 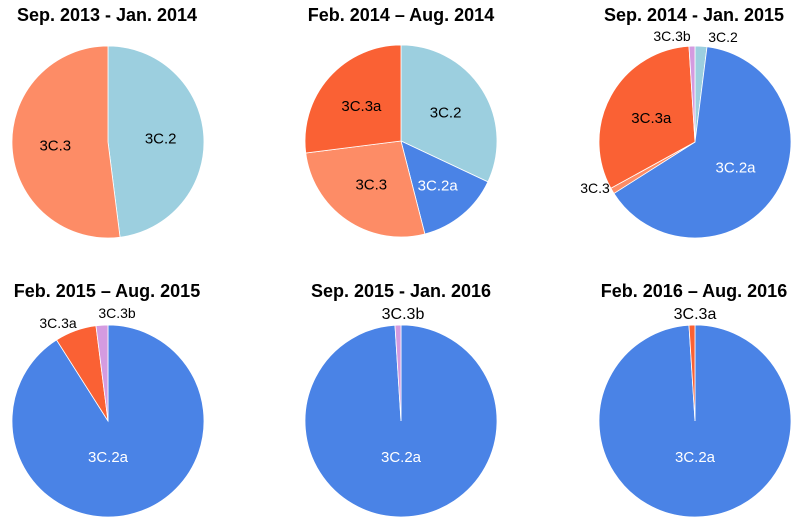 I want to click on chart-title: Sep. 2014 - Jan. 2015, so click(x=694, y=15).